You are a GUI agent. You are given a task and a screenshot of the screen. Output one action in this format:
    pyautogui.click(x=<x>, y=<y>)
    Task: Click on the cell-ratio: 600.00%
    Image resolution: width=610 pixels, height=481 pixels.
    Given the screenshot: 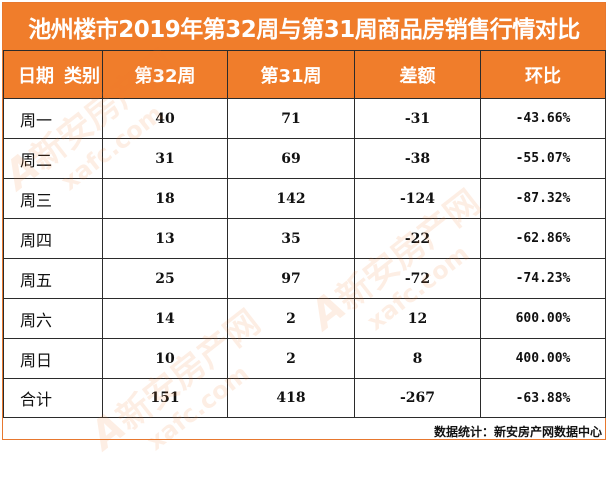 What is the action you would take?
    pyautogui.click(x=543, y=319)
    